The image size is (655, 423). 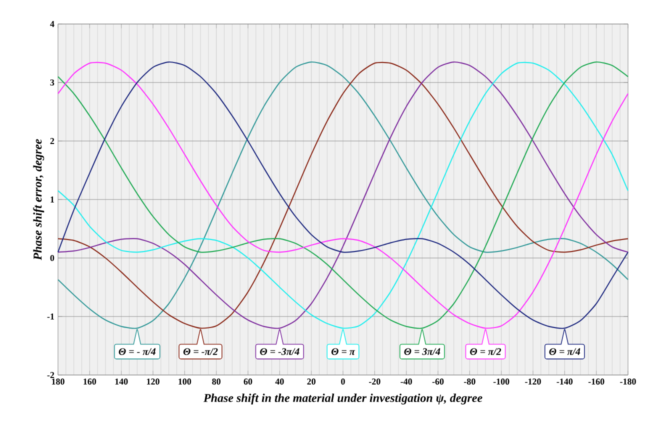 What do you see at coordinates (564, 351) in the screenshot?
I see `legend-label: Θ = π/4` at bounding box center [564, 351].